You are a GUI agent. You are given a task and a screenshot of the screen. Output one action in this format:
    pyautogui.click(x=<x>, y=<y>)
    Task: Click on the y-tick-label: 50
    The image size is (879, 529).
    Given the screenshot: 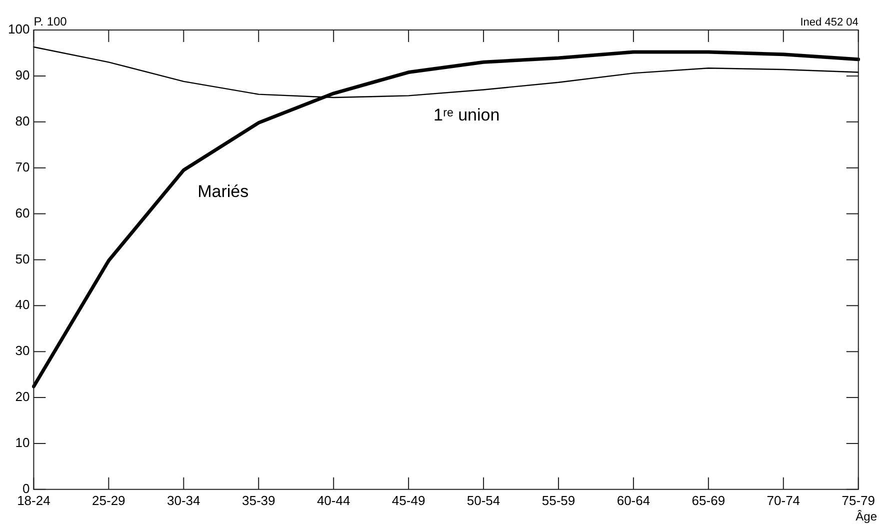 What is the action you would take?
    pyautogui.click(x=22, y=258)
    